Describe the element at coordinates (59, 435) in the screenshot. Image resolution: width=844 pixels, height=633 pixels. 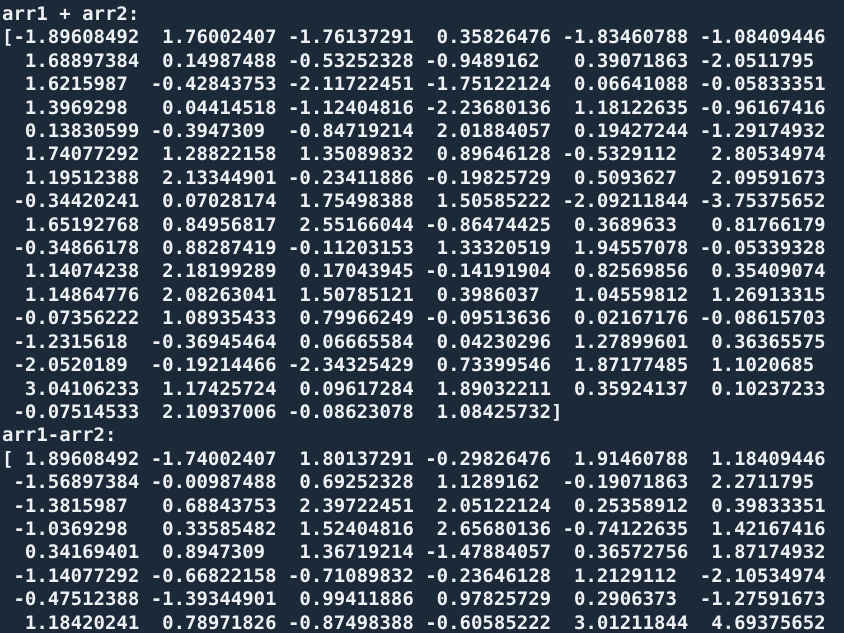
I see `array-diff-label: arr1-arr2:` at that location.